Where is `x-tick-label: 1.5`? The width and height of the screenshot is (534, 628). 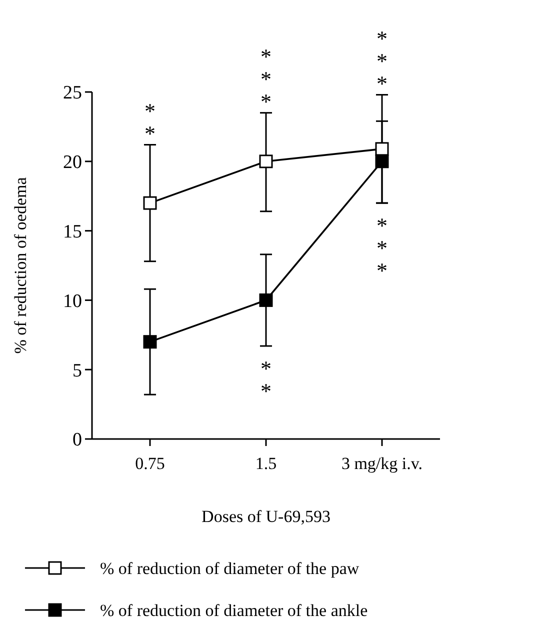 x-tick-label: 1.5 is located at coordinates (266, 463).